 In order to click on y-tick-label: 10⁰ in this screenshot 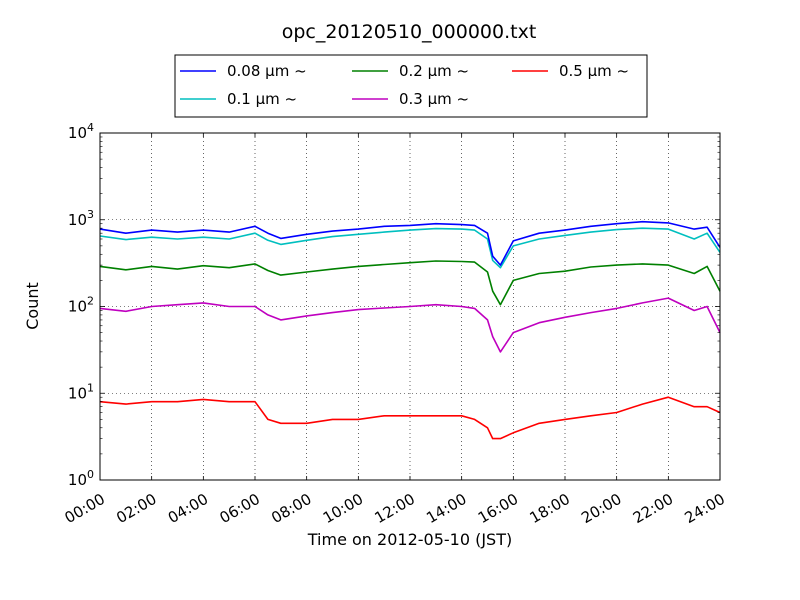, I will do `click(81, 478)`.